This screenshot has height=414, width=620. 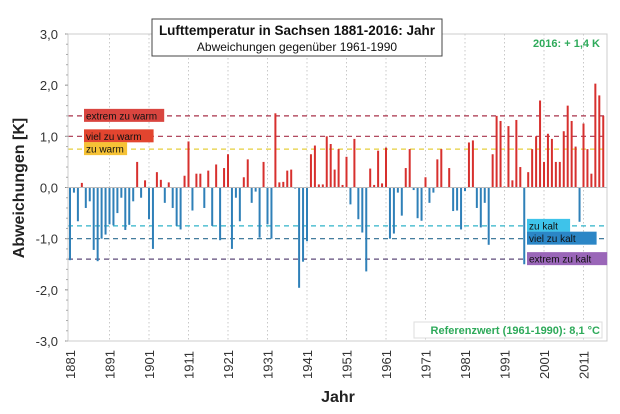 I want to click on bar-1991, so click(x=504, y=187).